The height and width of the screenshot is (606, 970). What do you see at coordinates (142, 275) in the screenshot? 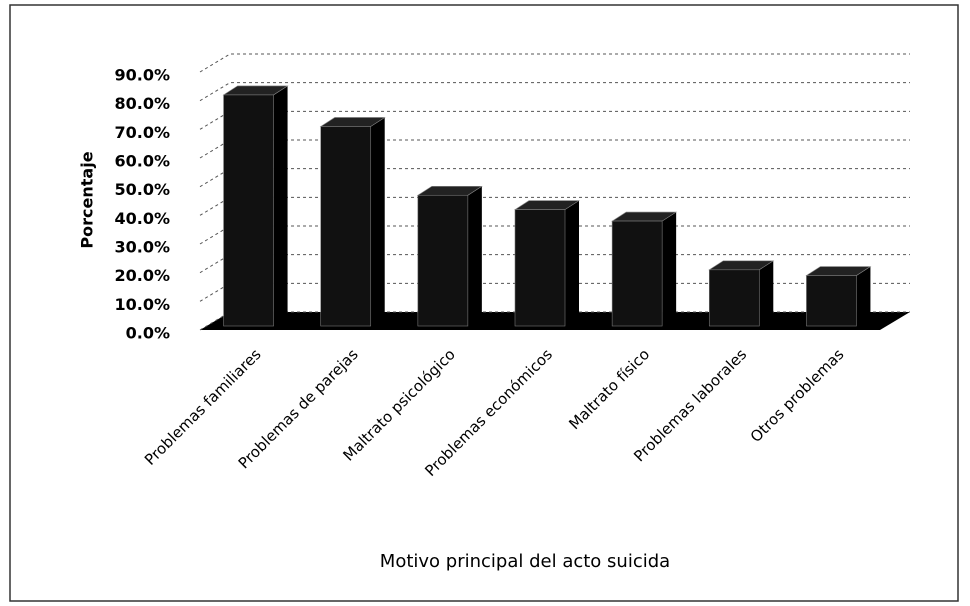
I see `y-tick-label: 20.0%` at bounding box center [142, 275].